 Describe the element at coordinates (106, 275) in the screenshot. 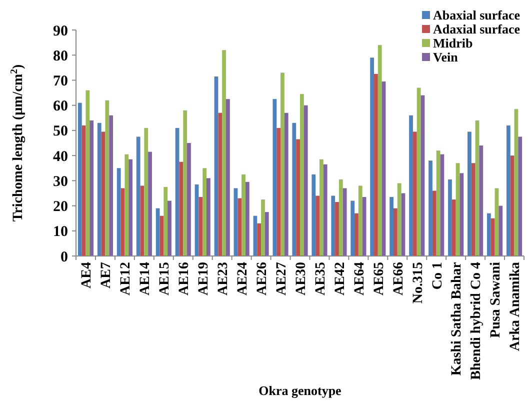

I see `x-tick-label: AE7` at that location.